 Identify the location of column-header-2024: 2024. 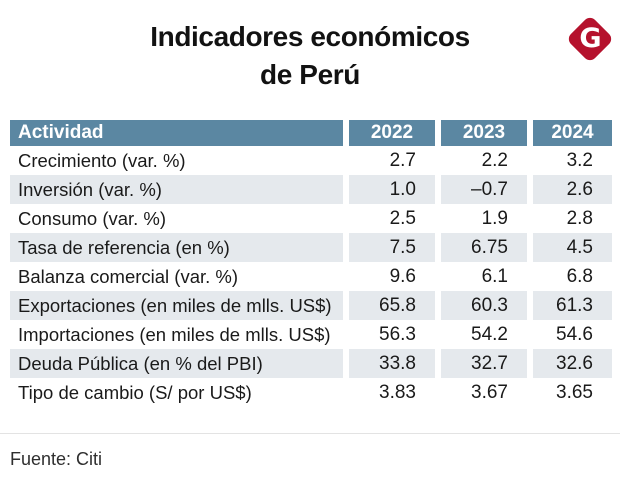
(572, 133).